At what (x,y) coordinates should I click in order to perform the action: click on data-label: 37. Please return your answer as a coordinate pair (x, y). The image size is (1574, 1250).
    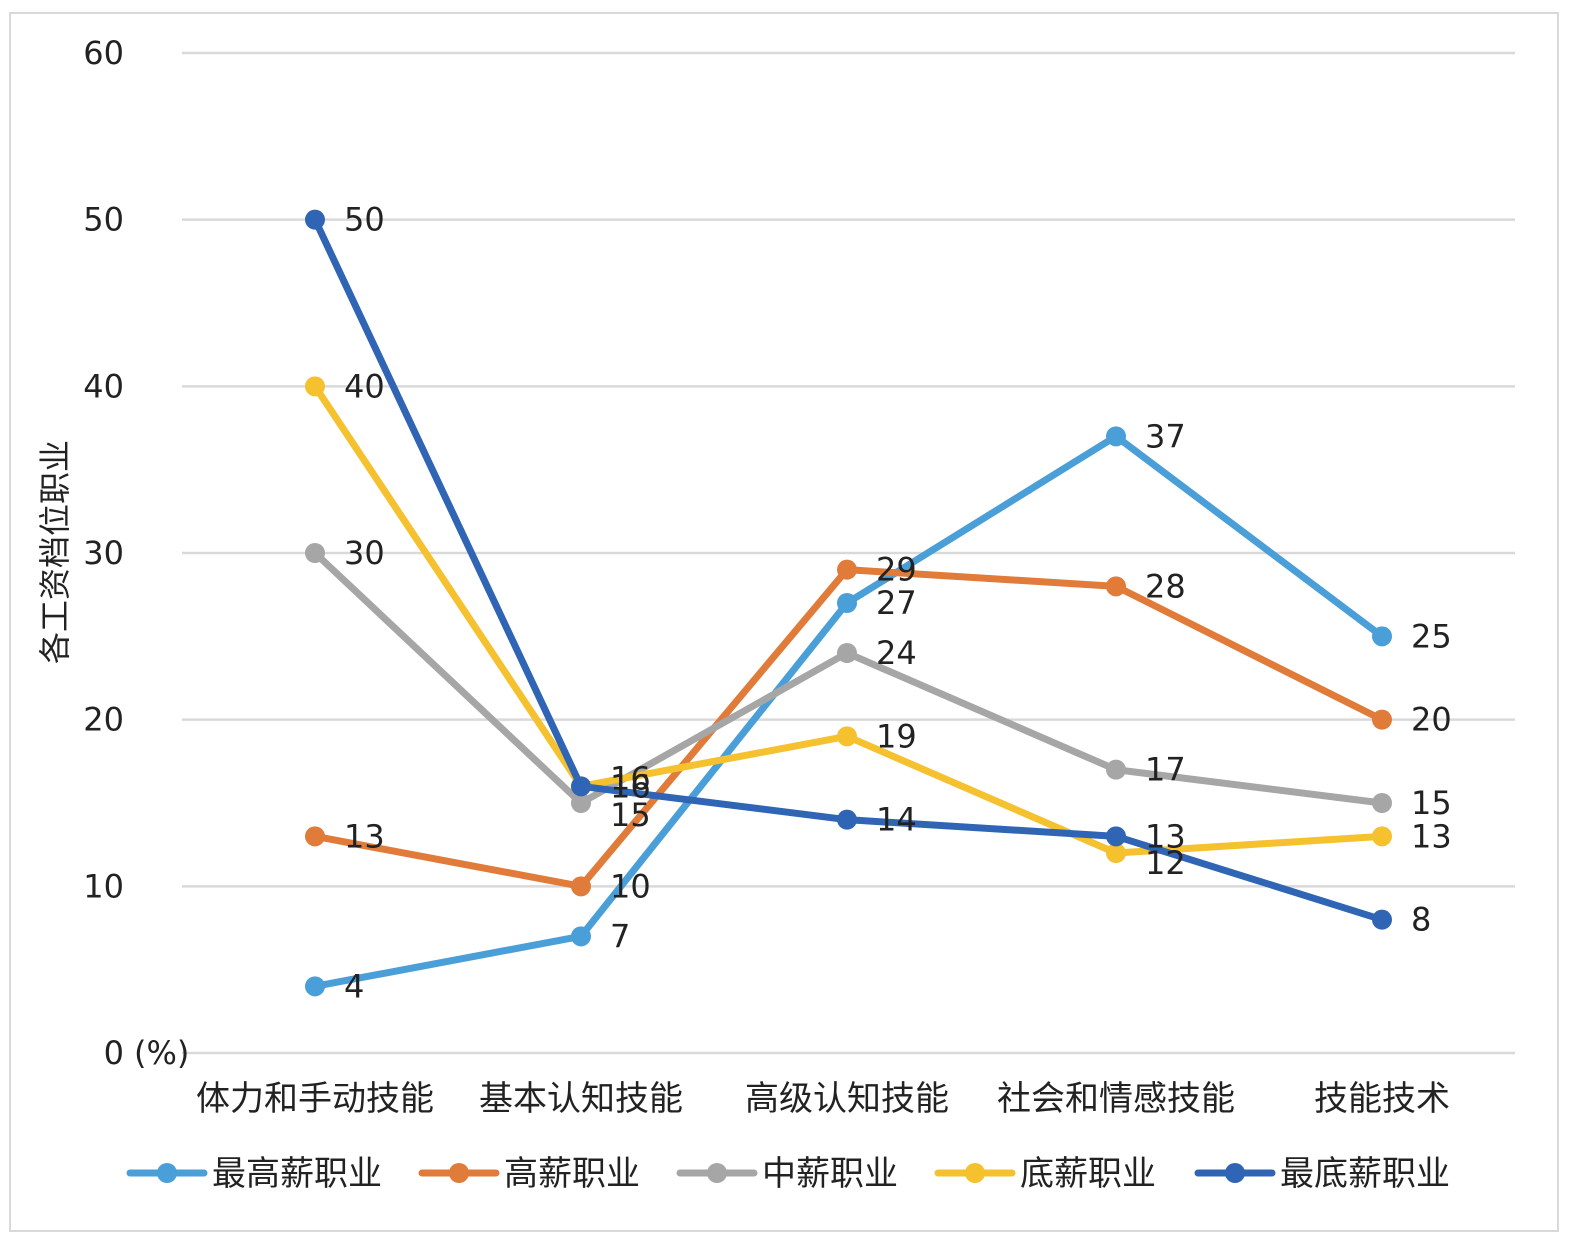
    Looking at the image, I should click on (1165, 436).